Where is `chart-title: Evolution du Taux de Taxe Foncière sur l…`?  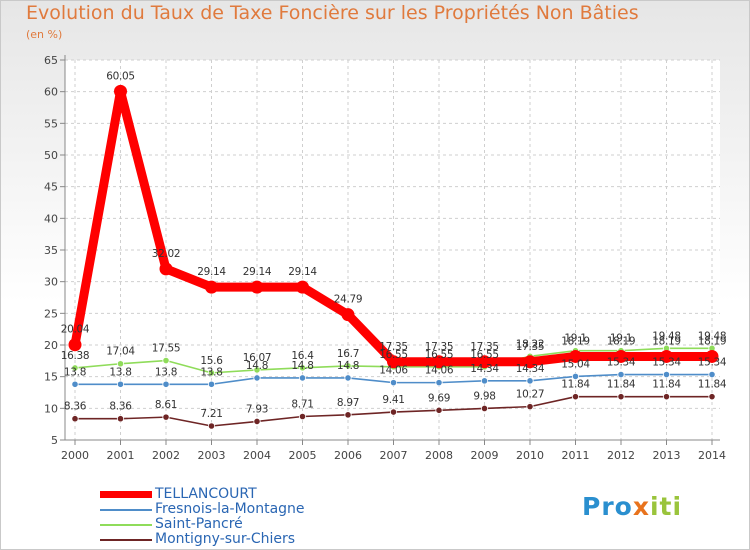
chart-title: Evolution du Taux de Taxe Foncière sur l… is located at coordinates (332, 13).